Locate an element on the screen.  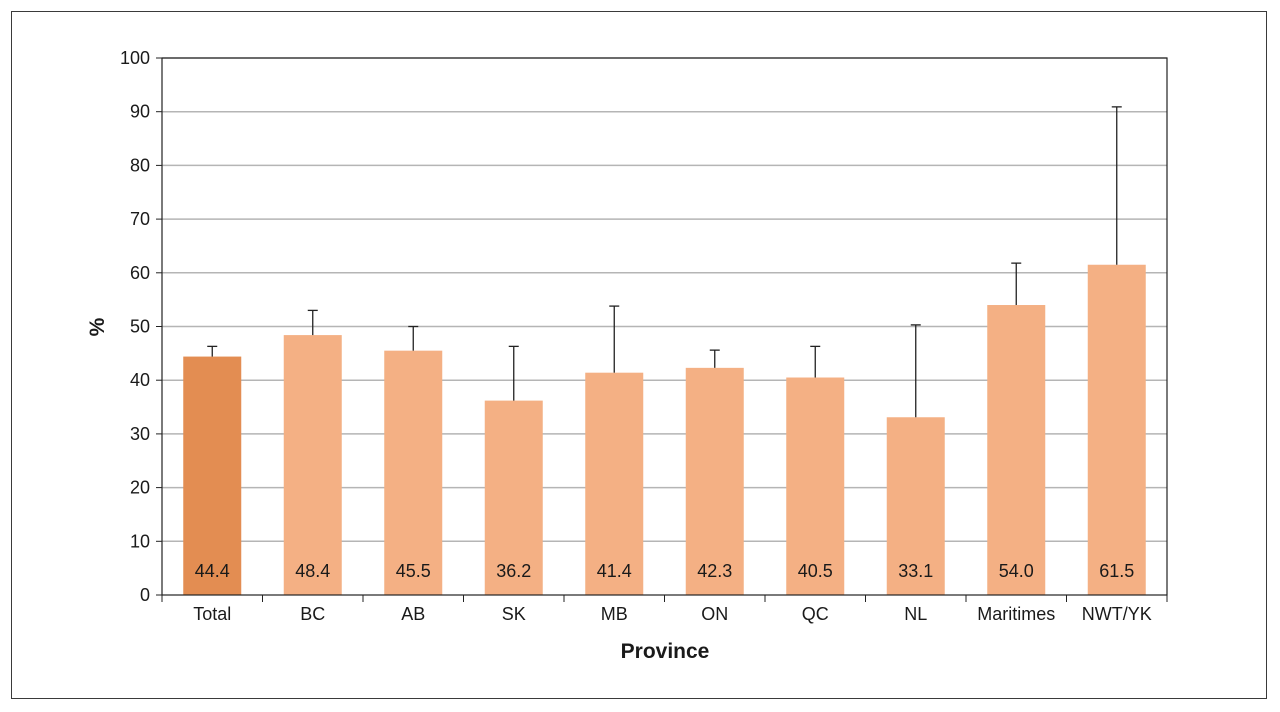
x-tick-label: NWT/YK is located at coordinates (1117, 614).